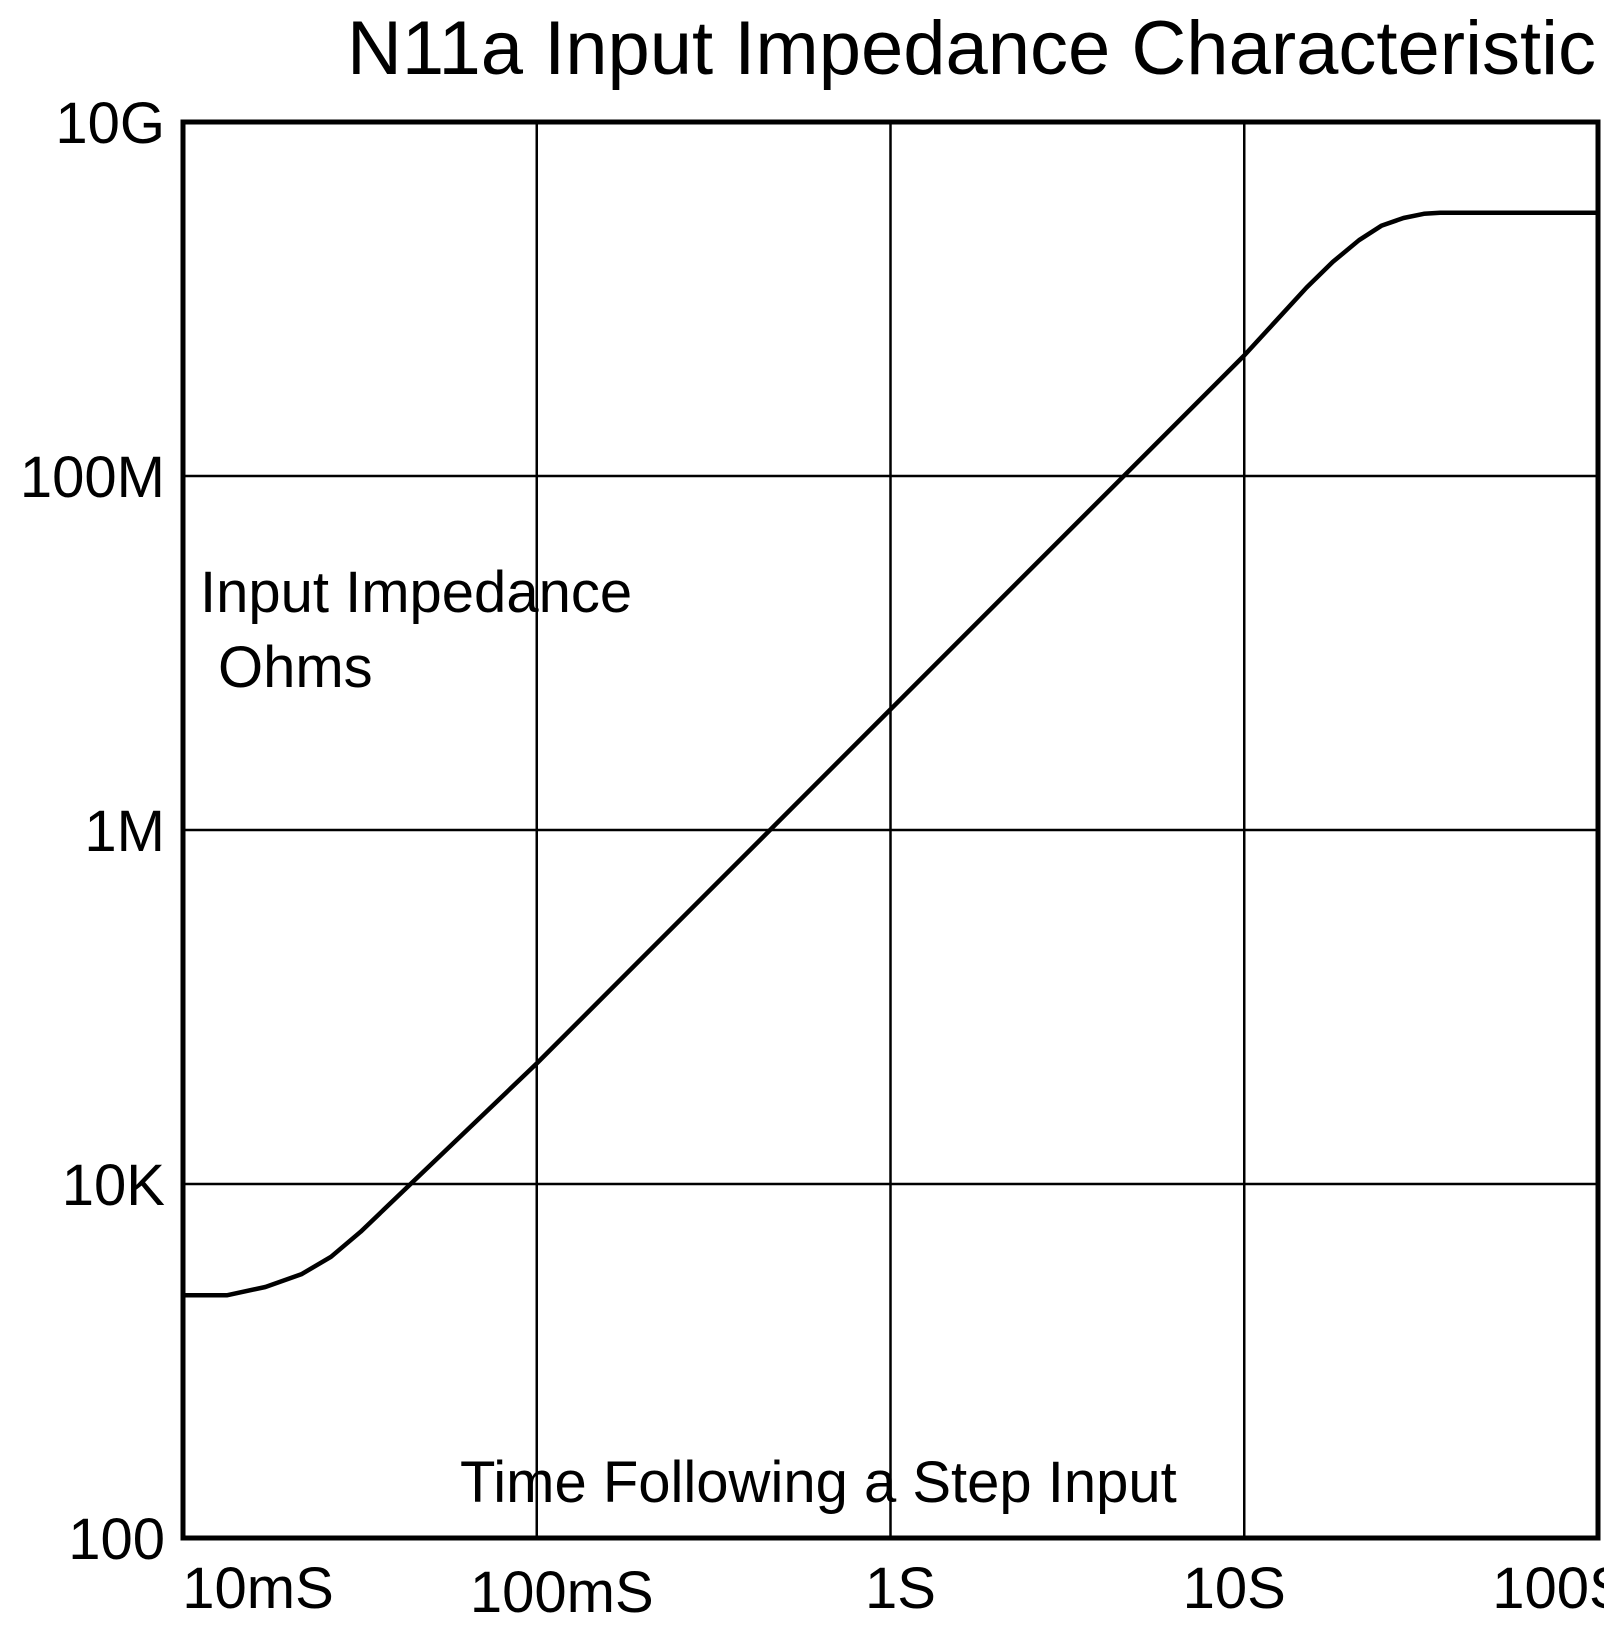  What do you see at coordinates (818, 1482) in the screenshot?
I see `x-axis-label: Time Following a Step Input` at bounding box center [818, 1482].